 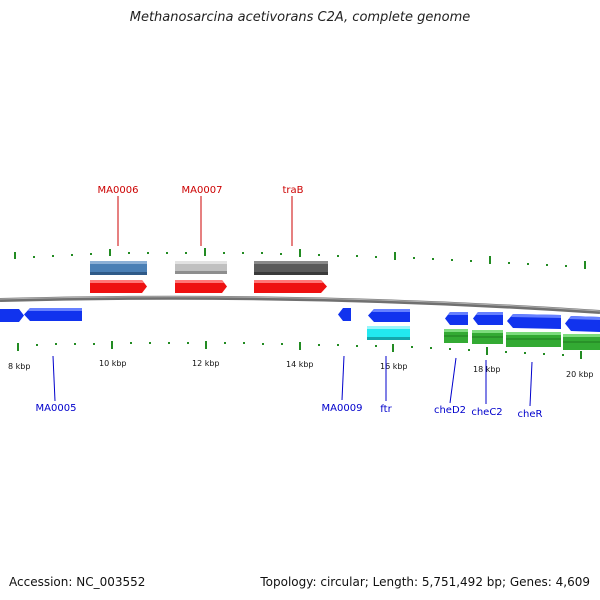 I want to click on gene-arrow-chec2, so click(x=488, y=318).